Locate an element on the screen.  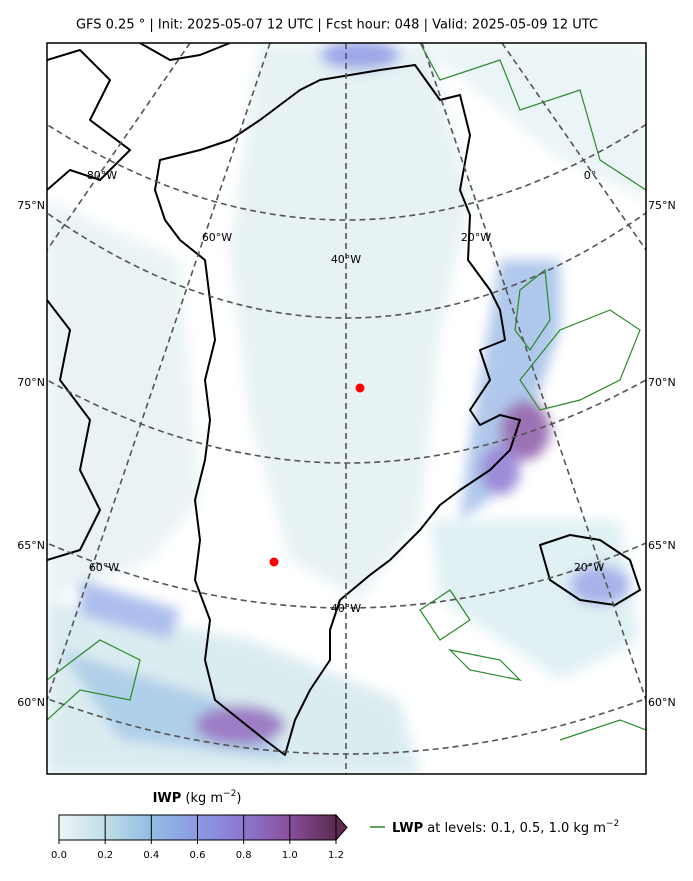
colorbar-label: IWP (kg m−2) is located at coordinates (197, 797).